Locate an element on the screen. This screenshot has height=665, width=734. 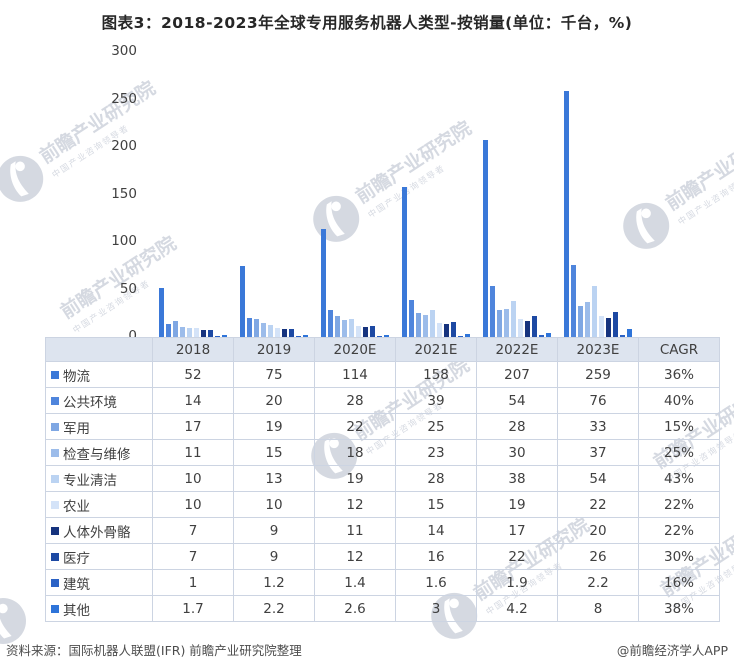
table-row-公共环境: 公共环境 14 20 28 39 54 76 40% is located at coordinates (382, 400).